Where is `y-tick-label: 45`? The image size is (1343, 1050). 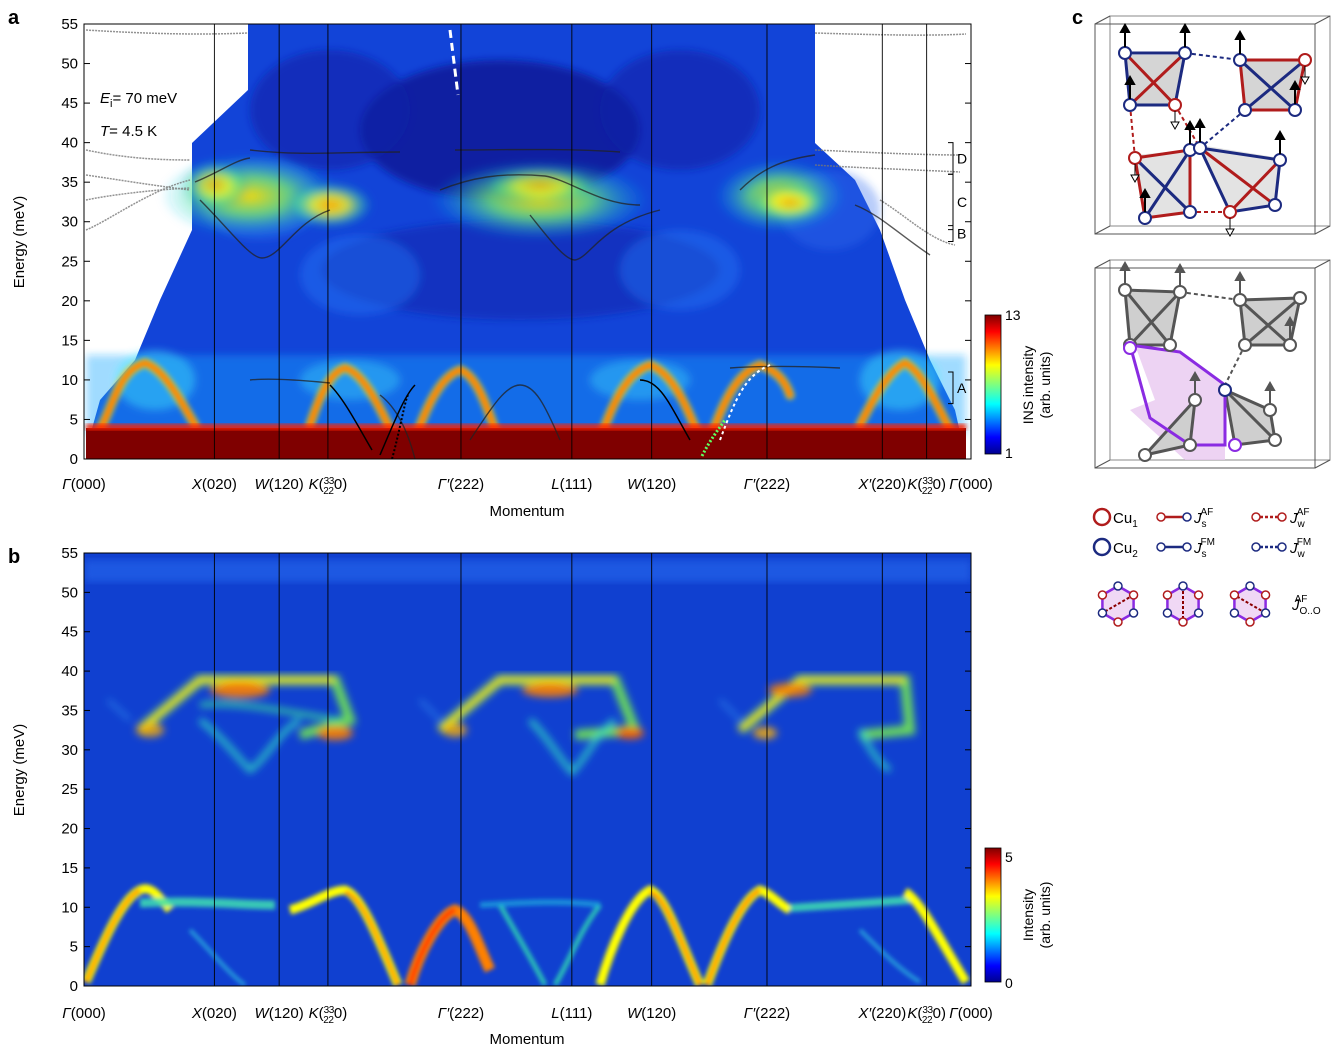 y-tick-label: 45 is located at coordinates (69, 632).